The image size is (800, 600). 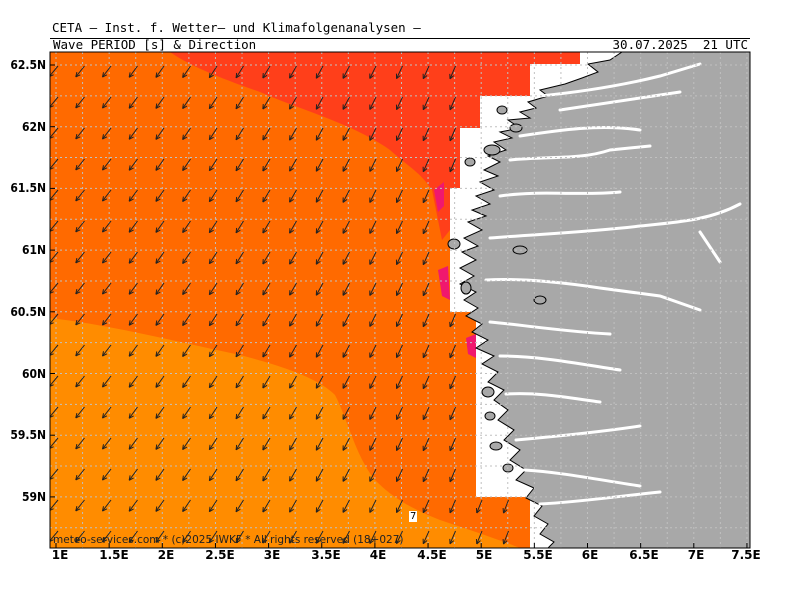 What do you see at coordinates (28, 65) in the screenshot?
I see `lat-tick-62-5: 62.5N` at bounding box center [28, 65].